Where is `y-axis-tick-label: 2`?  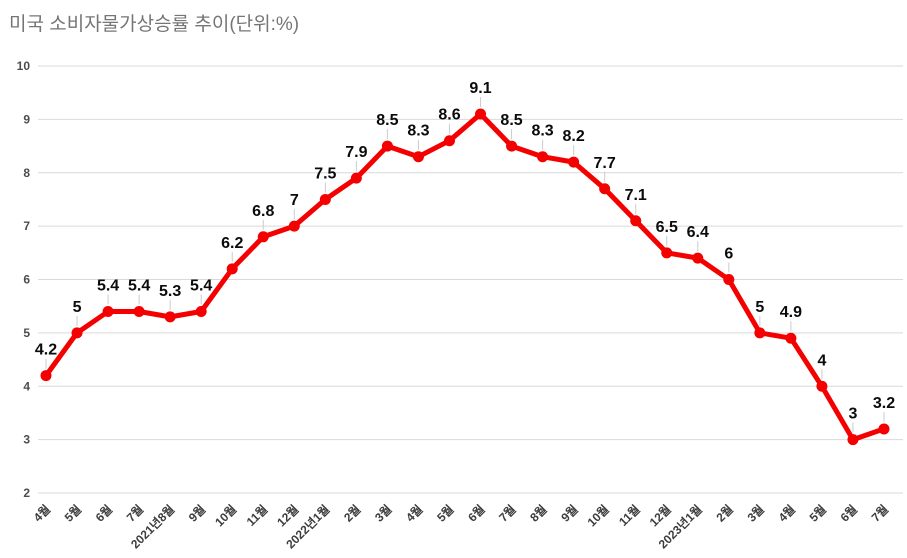 y-axis-tick-label: 2 is located at coordinates (26, 493).